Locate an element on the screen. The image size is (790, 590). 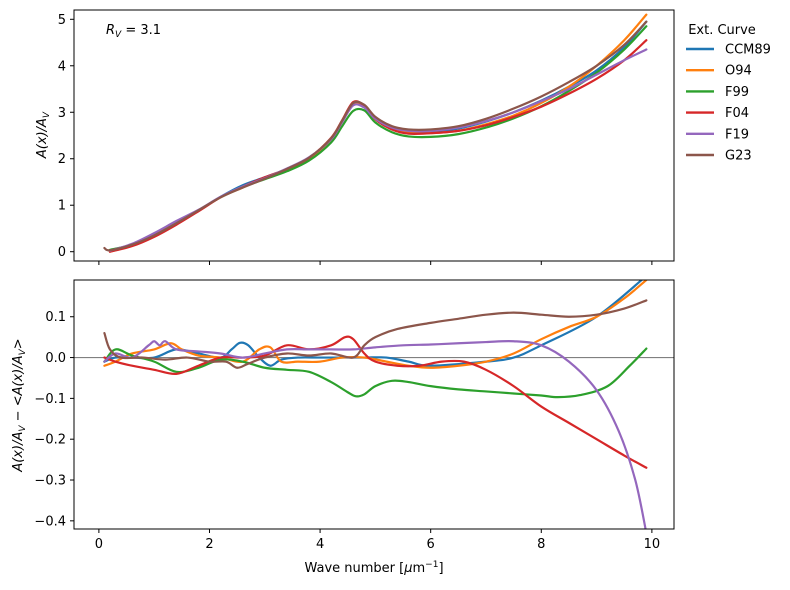
top-y-axis-label: A(x)/AV is located at coordinates (43, 135).